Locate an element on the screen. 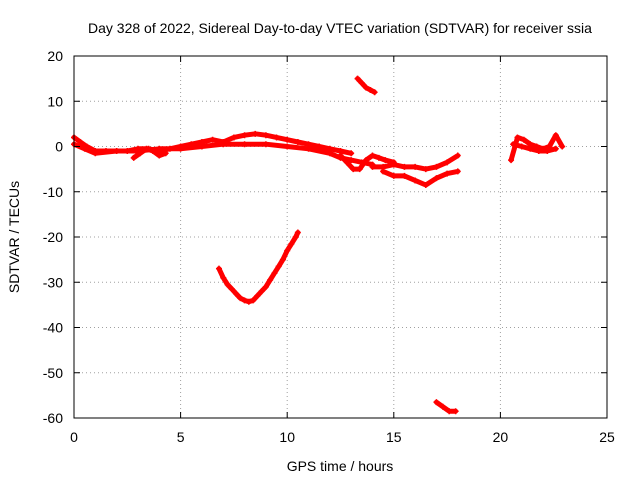 This screenshot has height=480, width=640. series-trace-arc-17h-low is located at coordinates (446, 406).